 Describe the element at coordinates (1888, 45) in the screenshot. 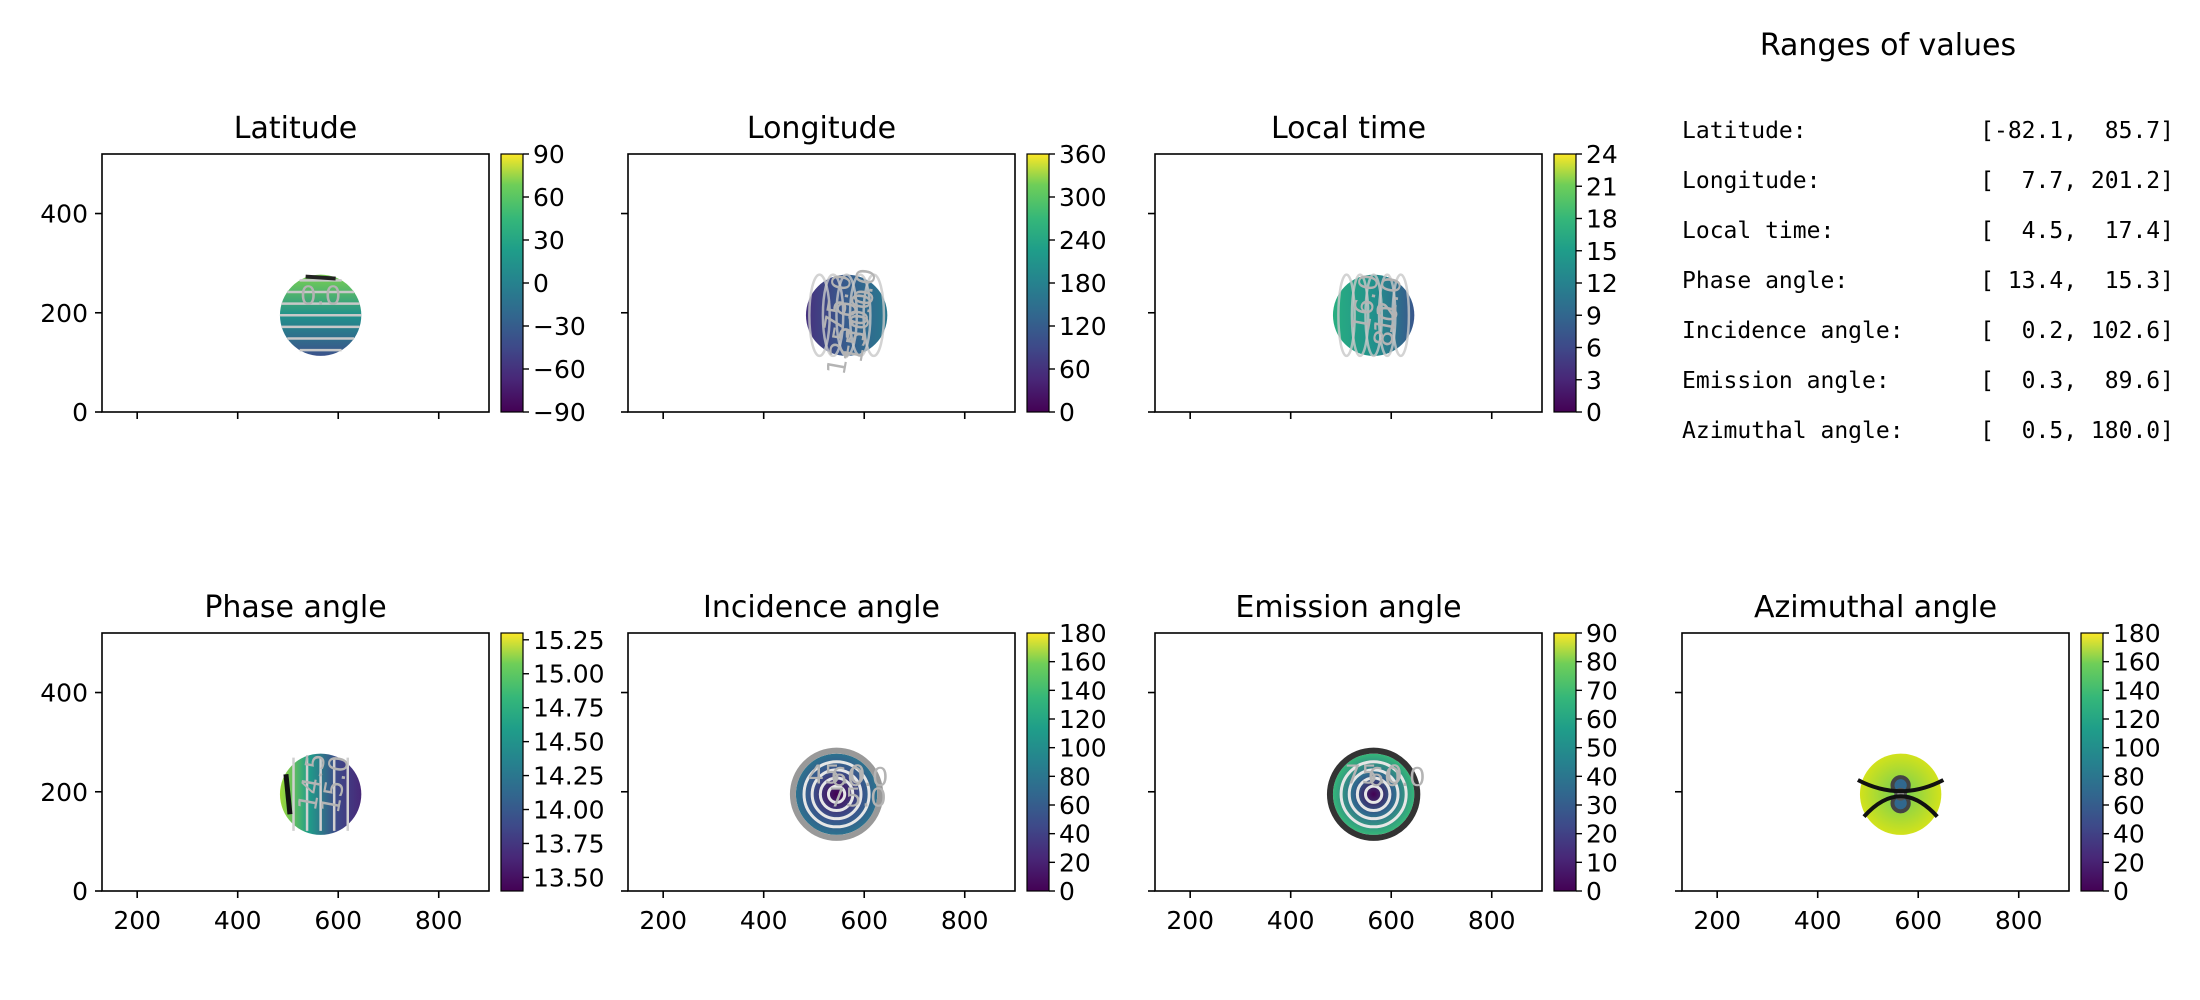

I see `ranges-title: Ranges of values` at that location.